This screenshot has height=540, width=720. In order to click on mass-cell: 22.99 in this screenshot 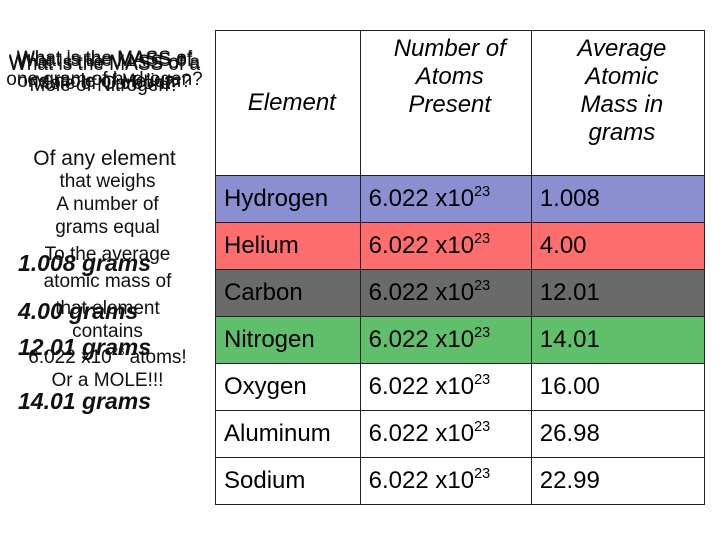, I will do `click(618, 481)`.